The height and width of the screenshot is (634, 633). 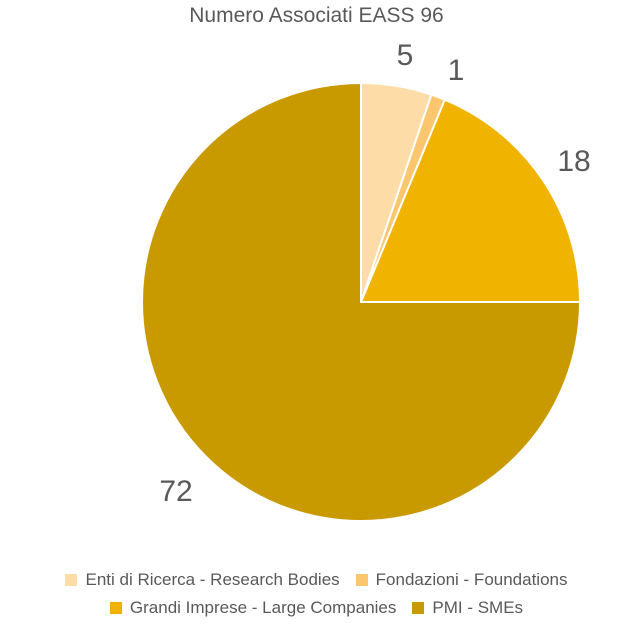 I want to click on legend-item-1: Fondazioni - Foundations, so click(x=461, y=580).